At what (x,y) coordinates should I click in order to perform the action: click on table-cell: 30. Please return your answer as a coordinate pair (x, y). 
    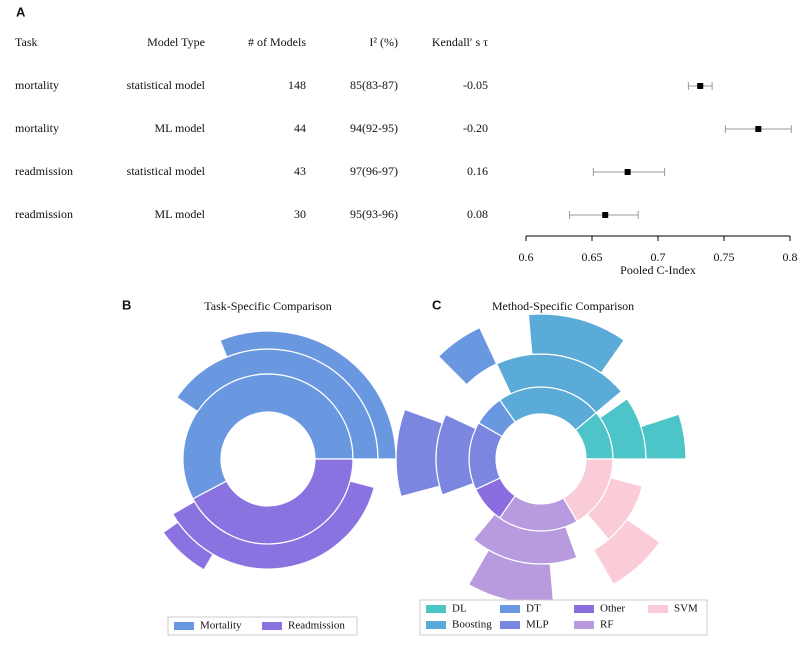
    Looking at the image, I should click on (300, 214).